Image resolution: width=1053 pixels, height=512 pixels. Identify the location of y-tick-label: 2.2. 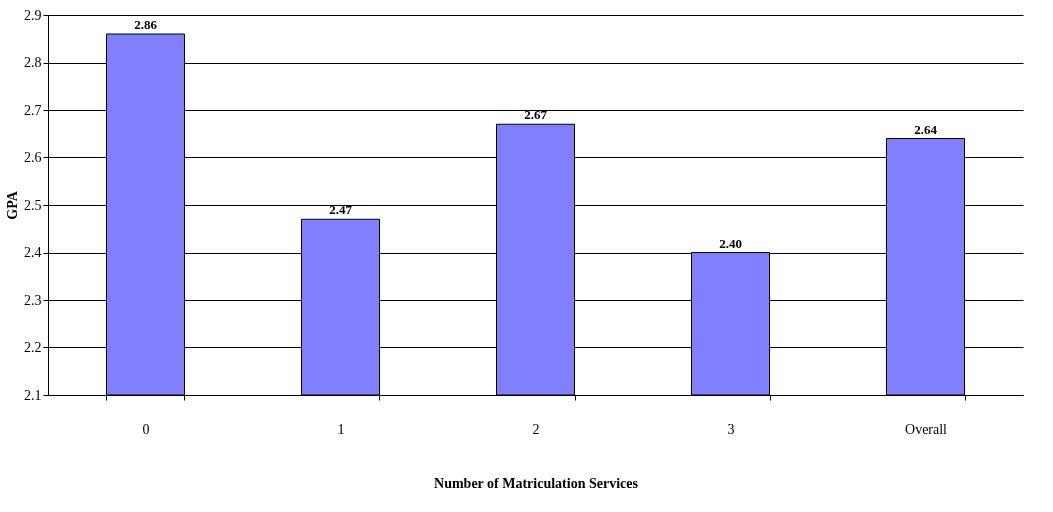
(33, 347).